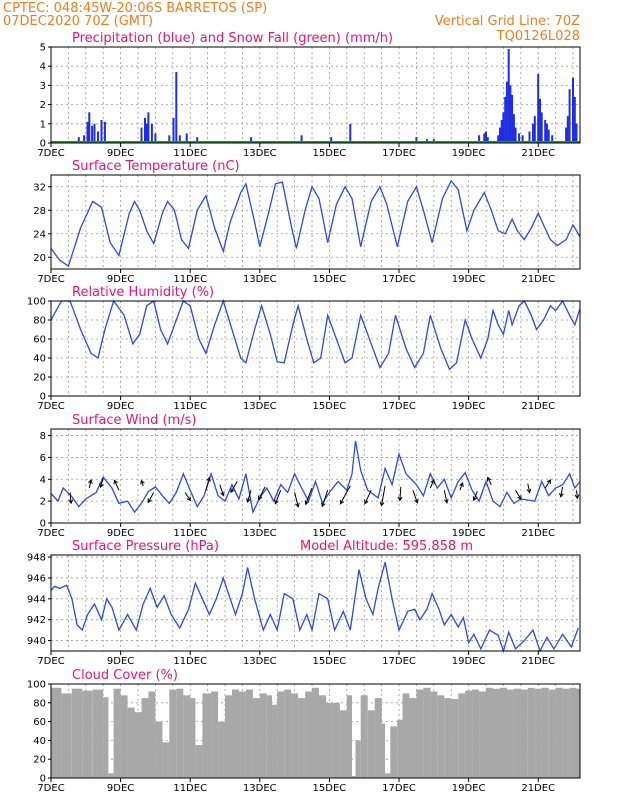 This screenshot has height=800, width=618. Describe the element at coordinates (39, 211) in the screenshot. I see `y-tick-label-1: 28` at that location.